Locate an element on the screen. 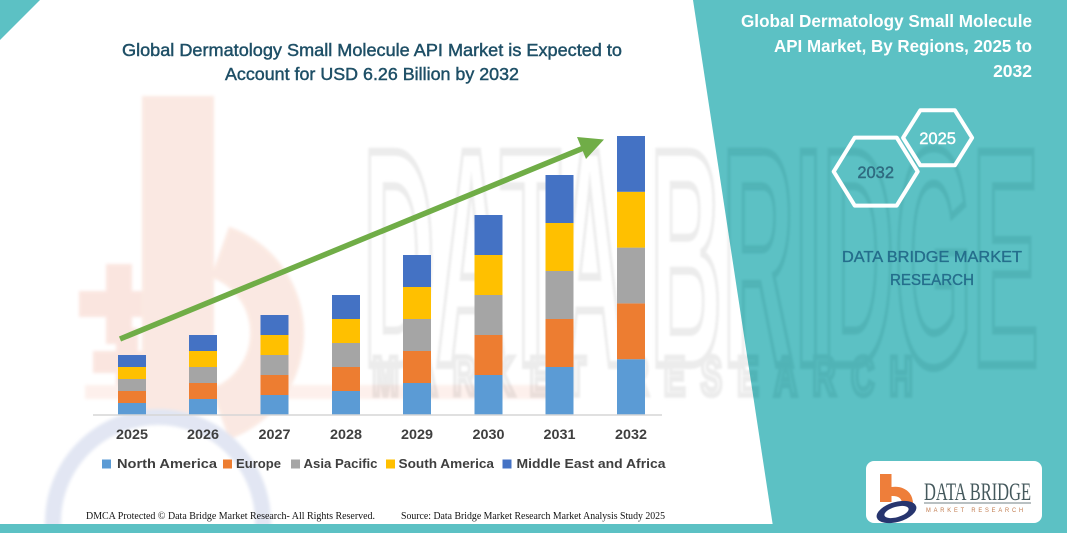 The height and width of the screenshot is (538, 1067). svg-text: Europe is located at coordinates (258, 464).